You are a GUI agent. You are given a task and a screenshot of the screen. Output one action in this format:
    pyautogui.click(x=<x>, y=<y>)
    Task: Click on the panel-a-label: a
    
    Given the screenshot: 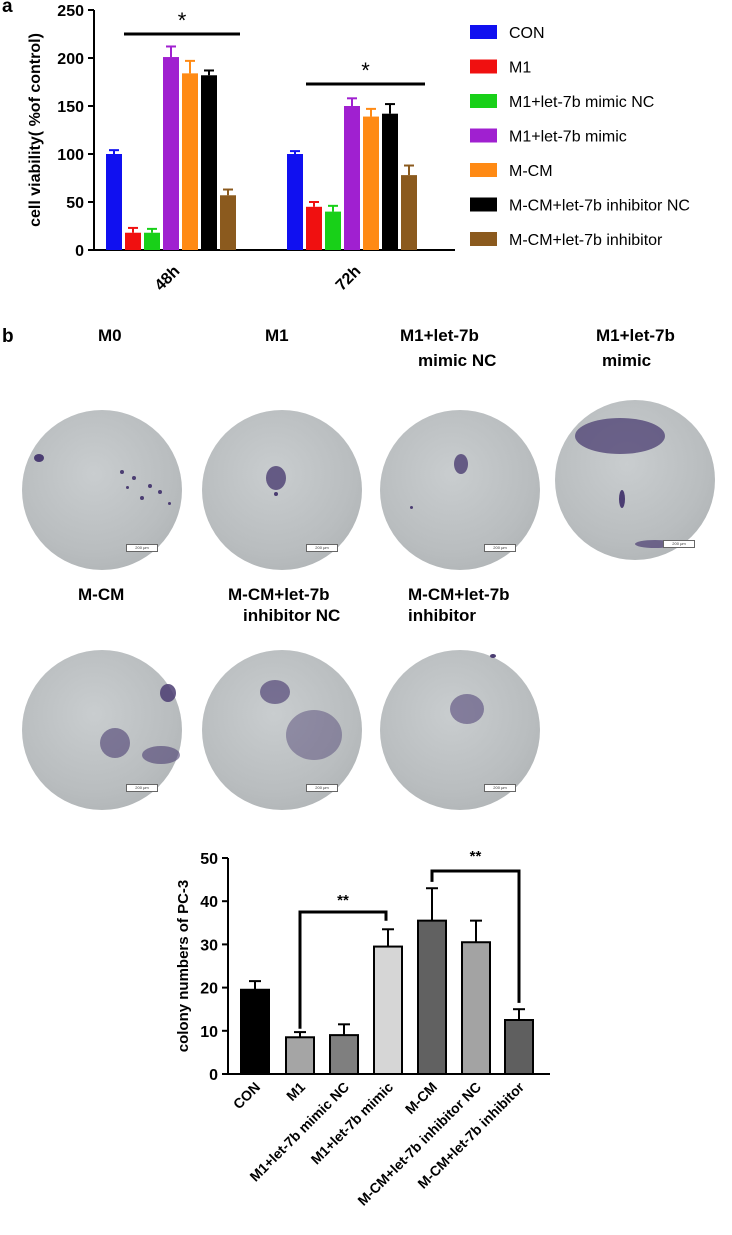 What is the action you would take?
    pyautogui.click(x=7, y=8)
    